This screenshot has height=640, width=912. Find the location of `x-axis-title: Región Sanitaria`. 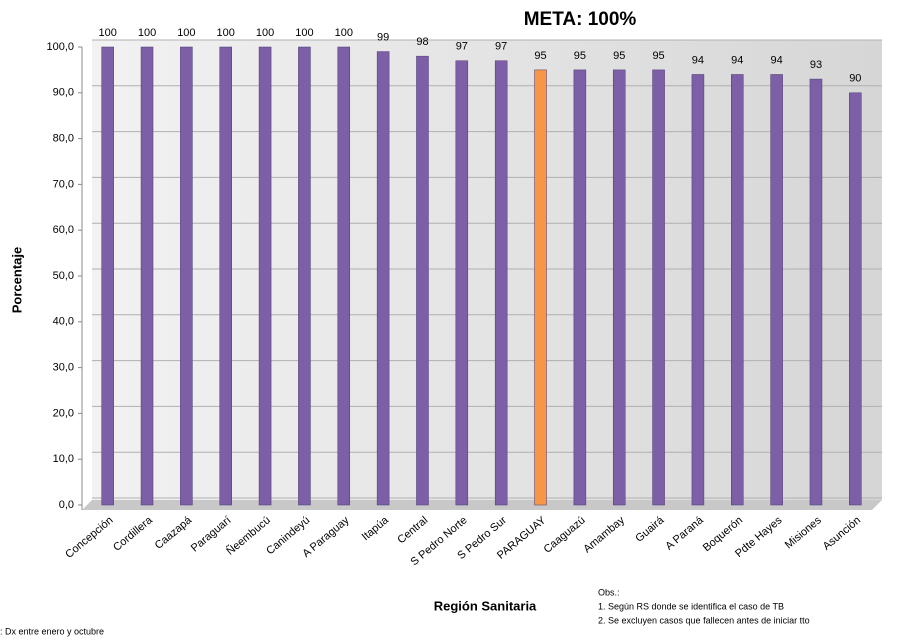

x-axis-title: Región Sanitaria is located at coordinates (485, 605).